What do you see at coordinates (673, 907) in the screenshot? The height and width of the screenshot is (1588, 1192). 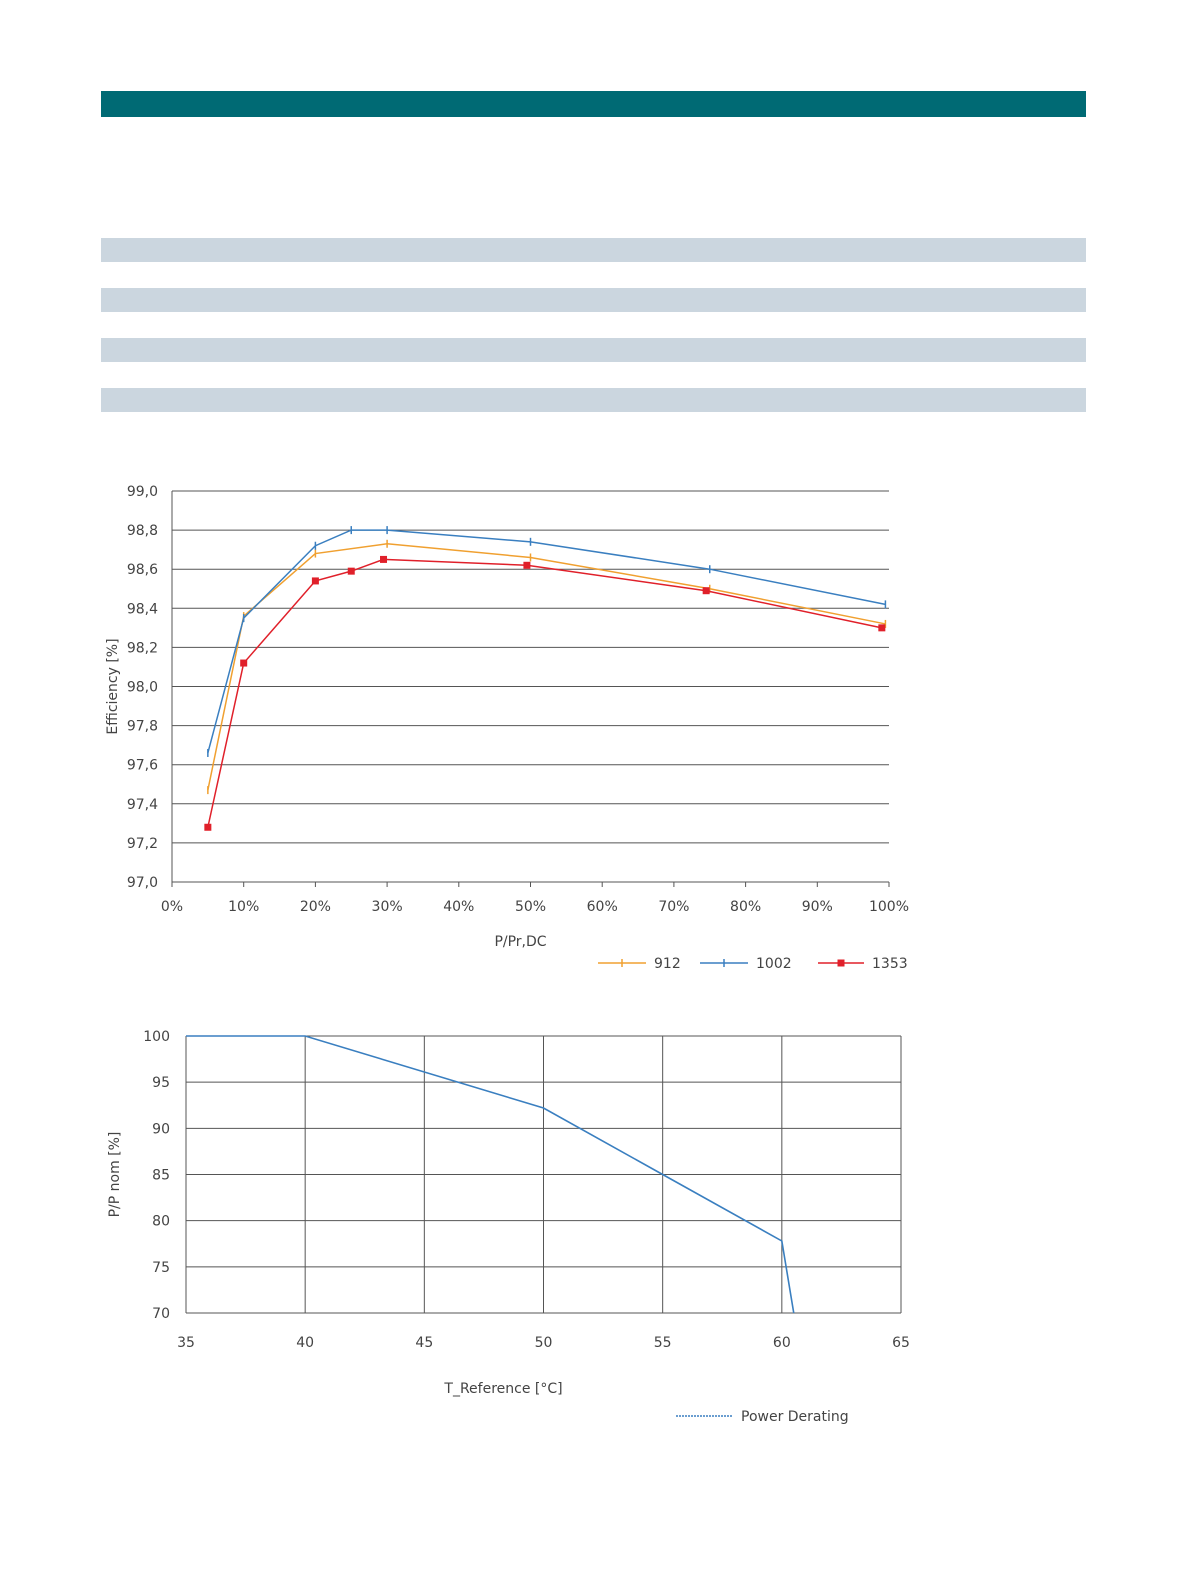 I see `x-tick-label: 70%` at bounding box center [673, 907].